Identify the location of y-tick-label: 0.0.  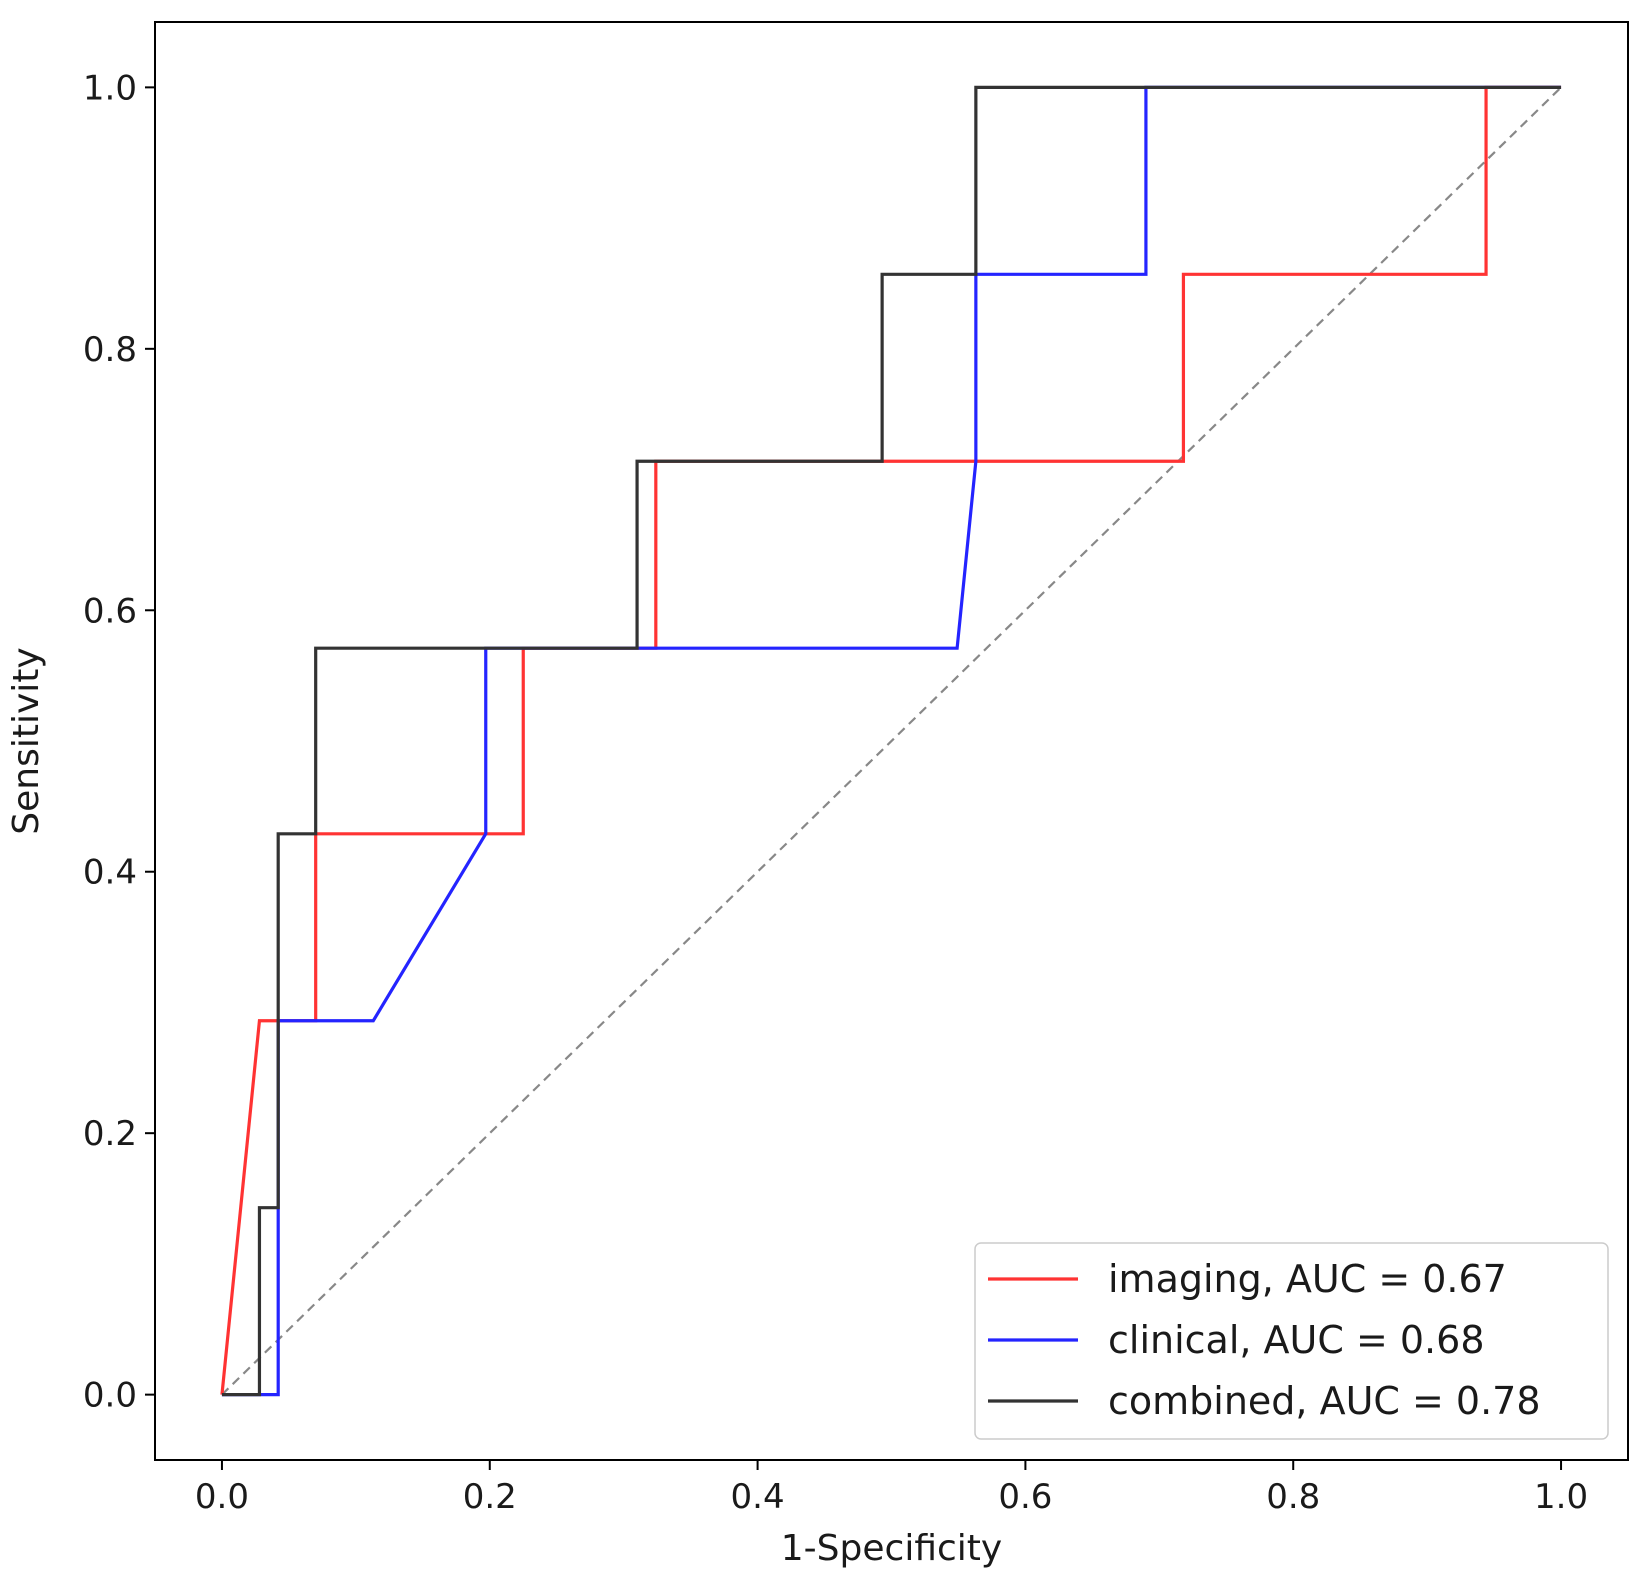
(110, 1396).